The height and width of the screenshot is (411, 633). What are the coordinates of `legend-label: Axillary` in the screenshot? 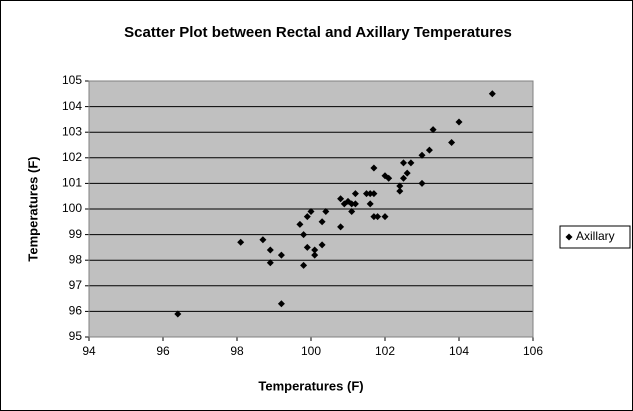 It's located at (595, 236).